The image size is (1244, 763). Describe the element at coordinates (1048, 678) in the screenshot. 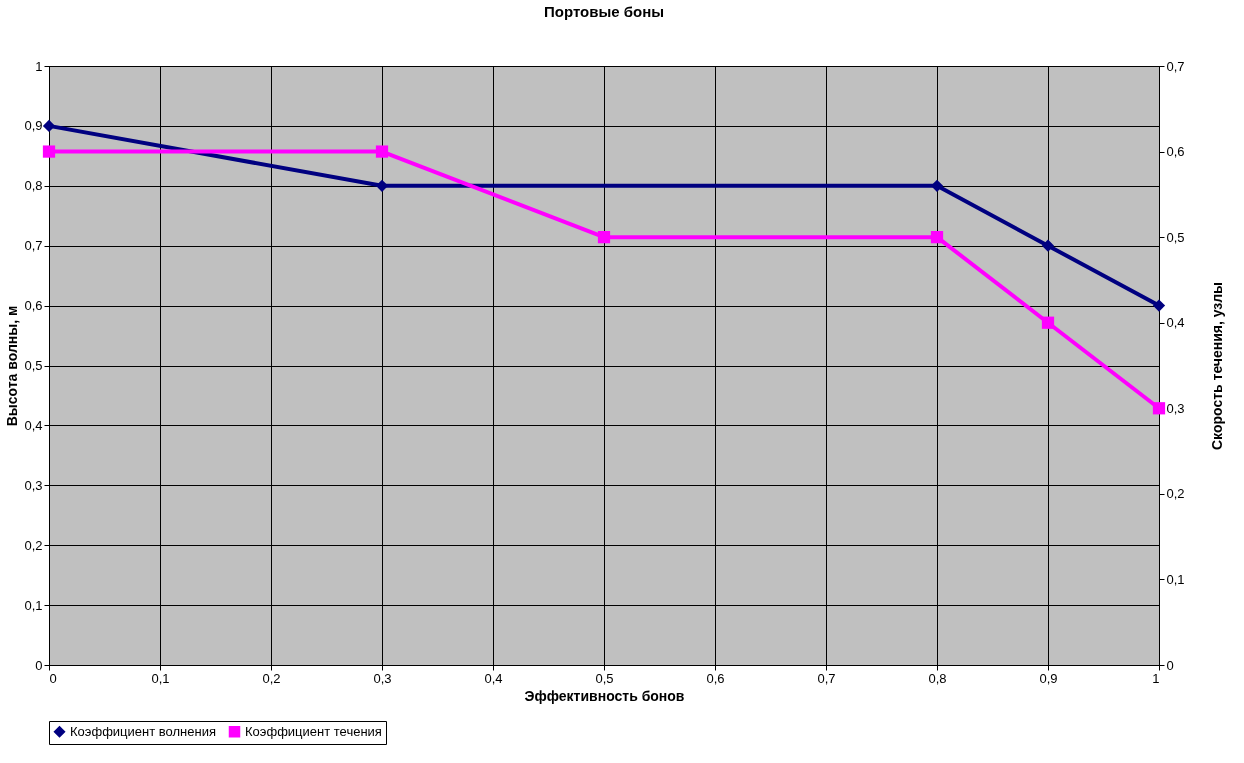

I see `x-tick-label: 0,9` at that location.